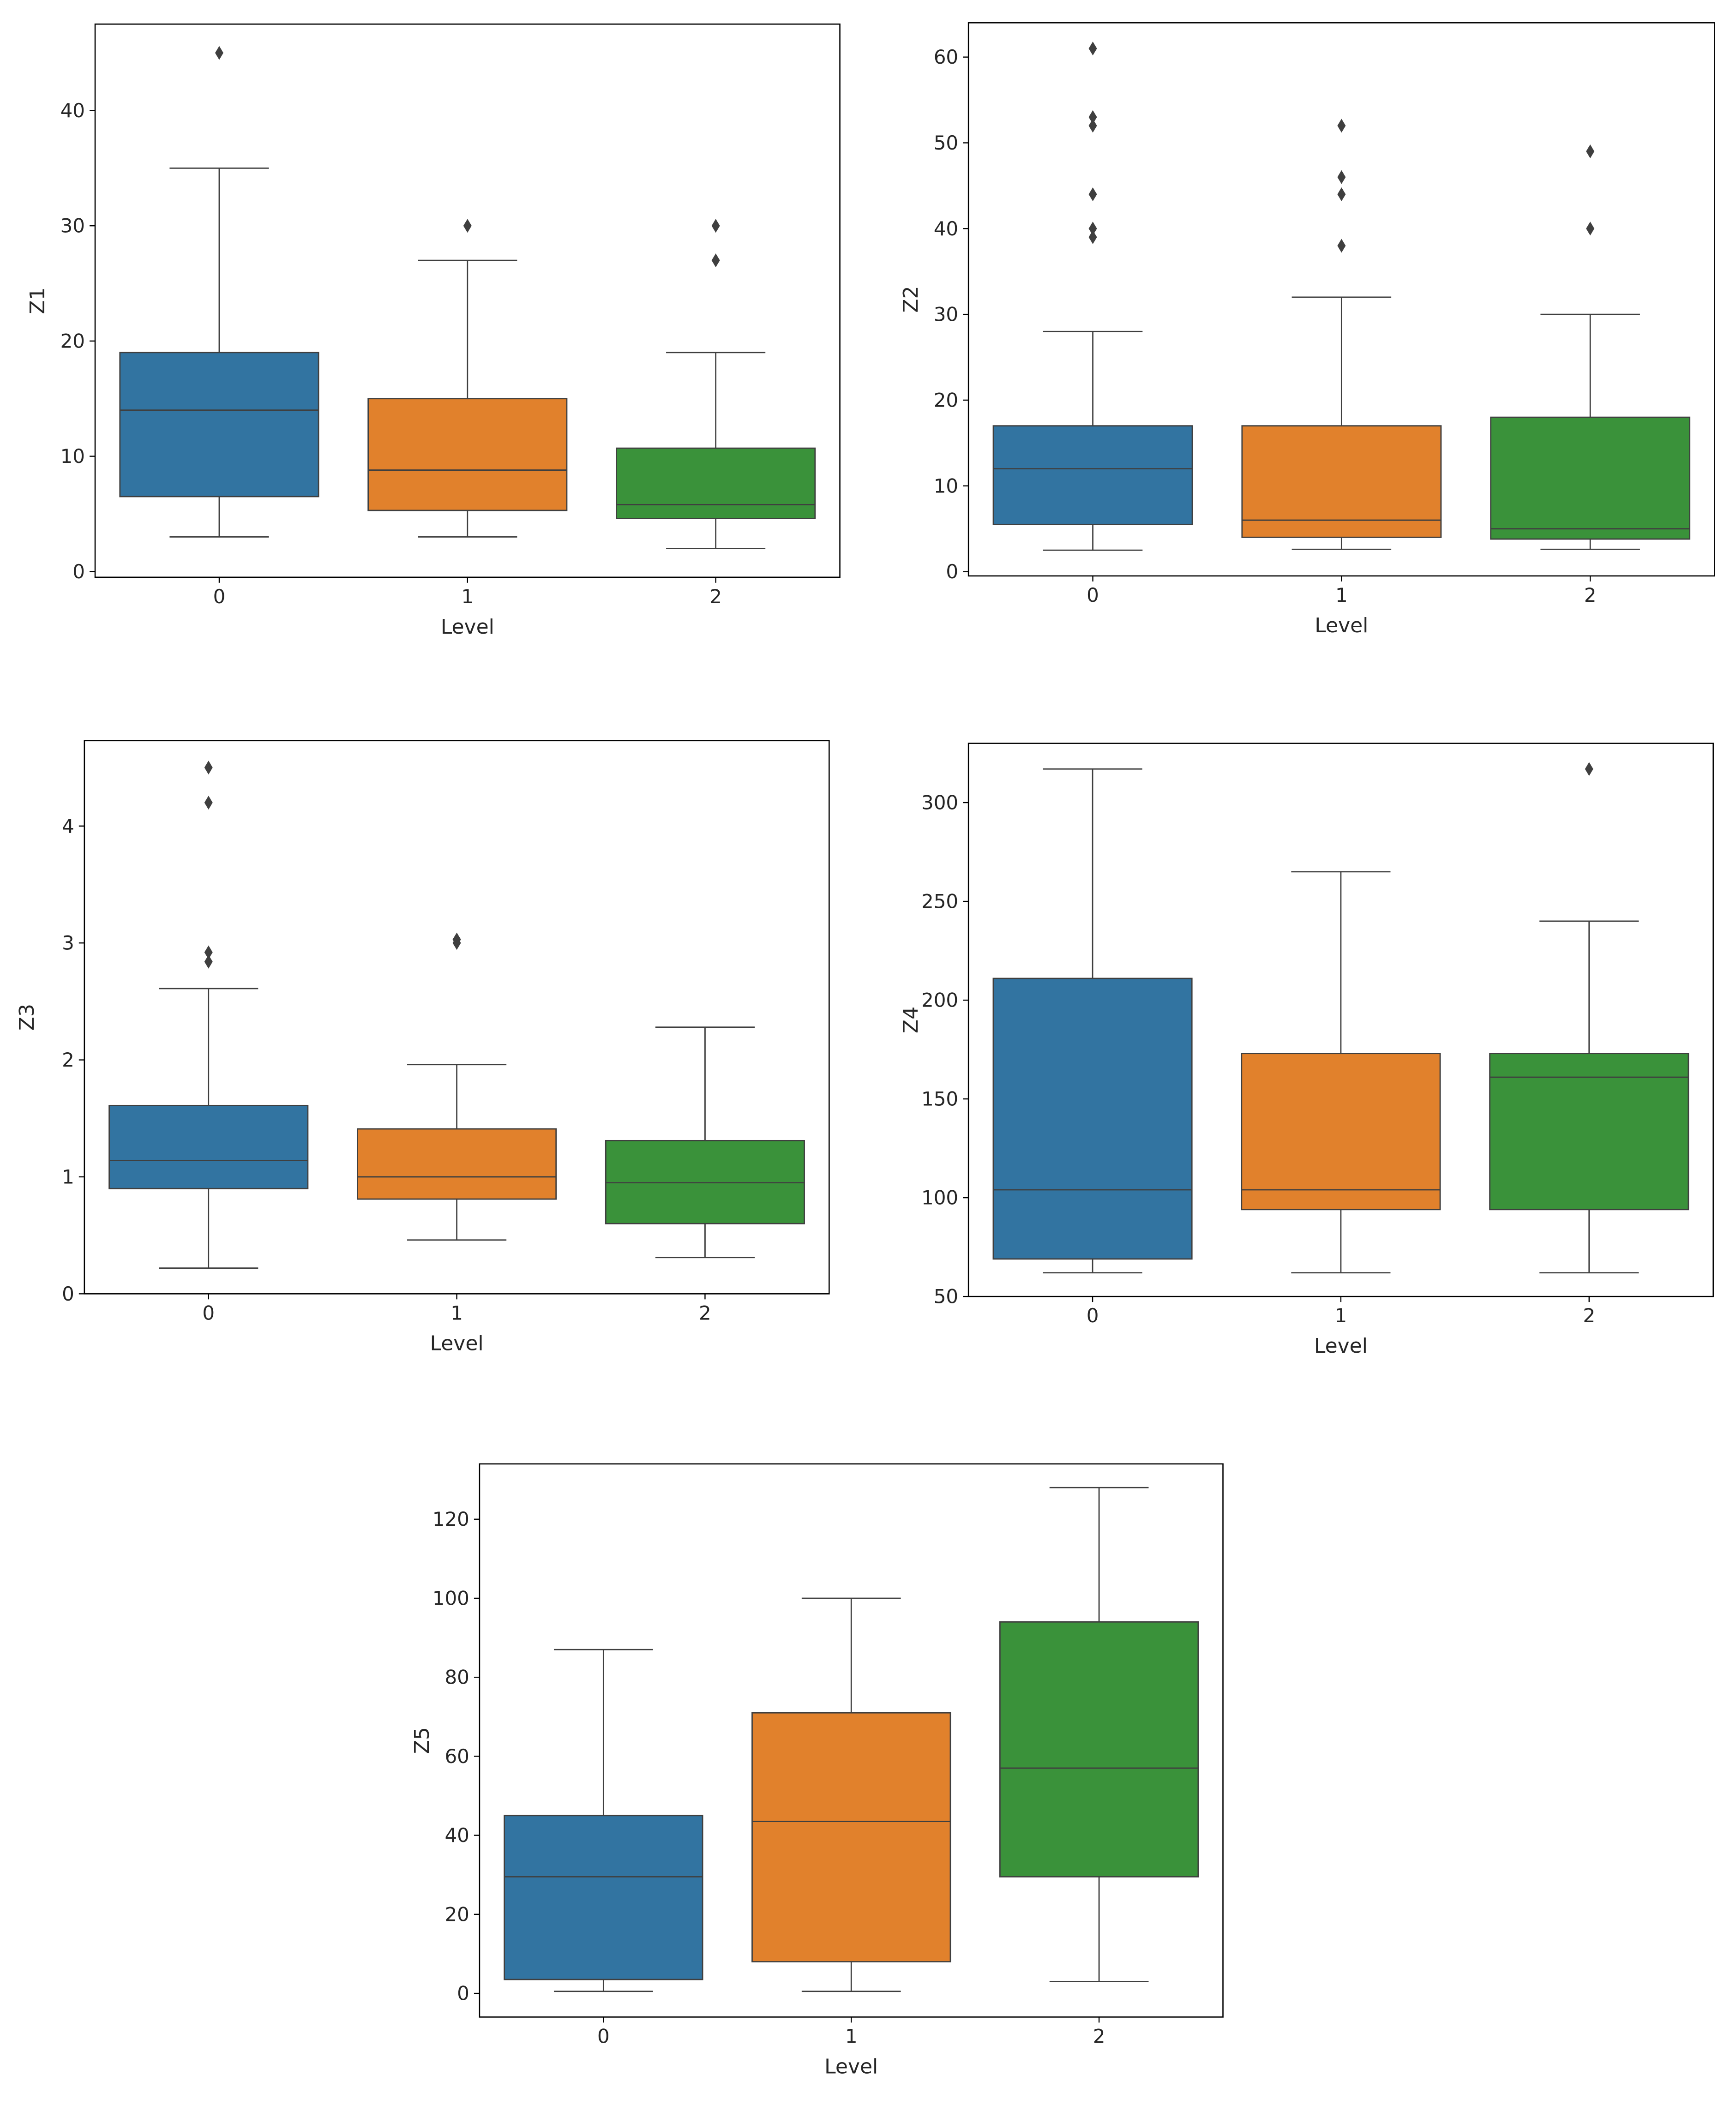  What do you see at coordinates (68, 826) in the screenshot?
I see `y-tick-label: 4` at bounding box center [68, 826].